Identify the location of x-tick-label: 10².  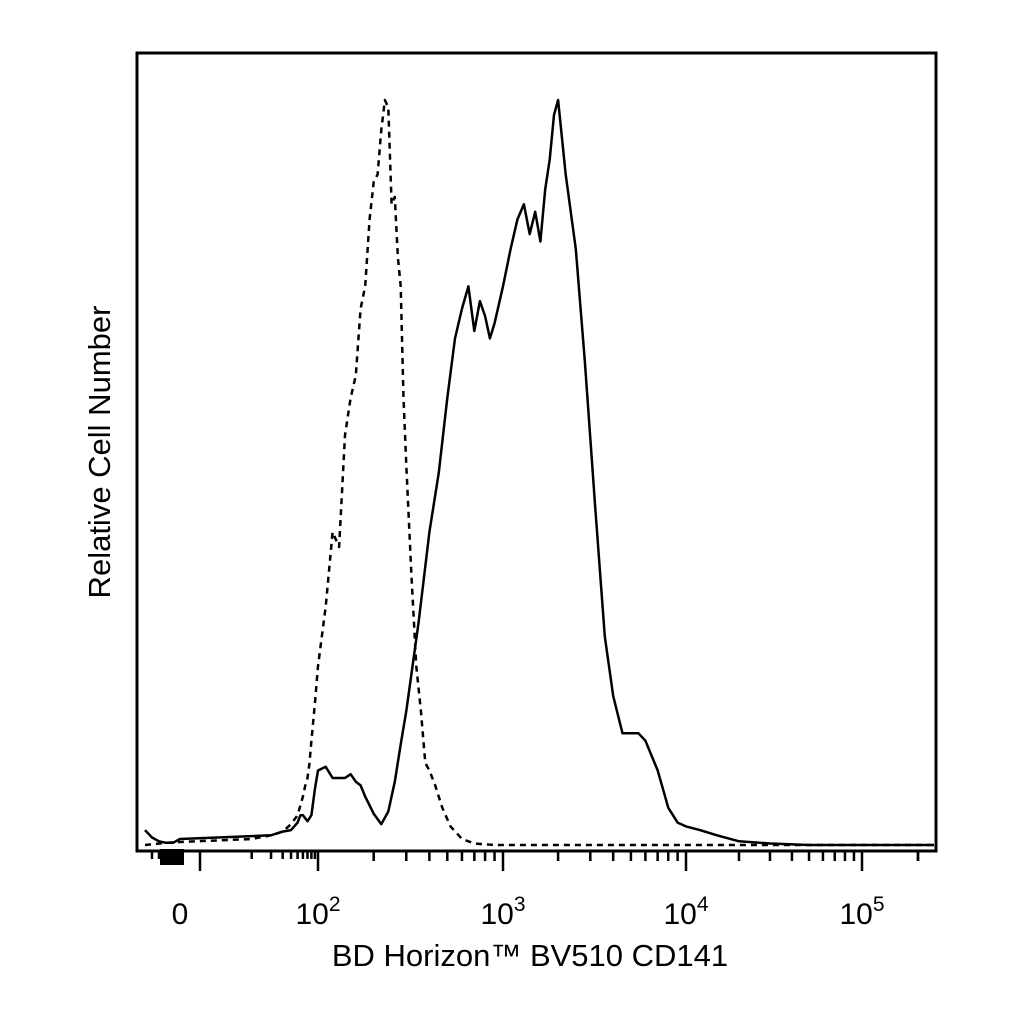
(317, 912).